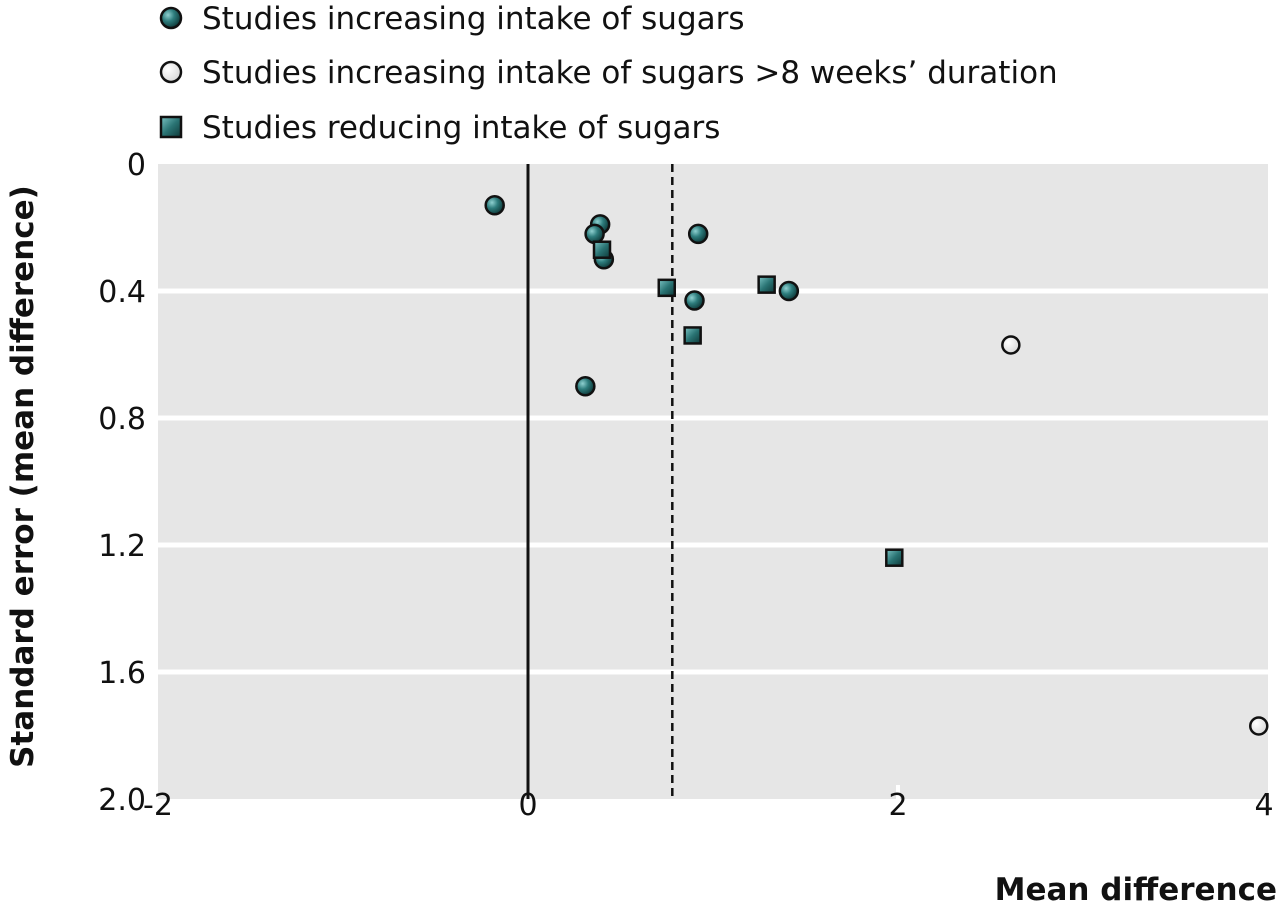 This screenshot has height=921, width=1280. What do you see at coordinates (527, 805) in the screenshot?
I see `x-tick-label: 0` at bounding box center [527, 805].